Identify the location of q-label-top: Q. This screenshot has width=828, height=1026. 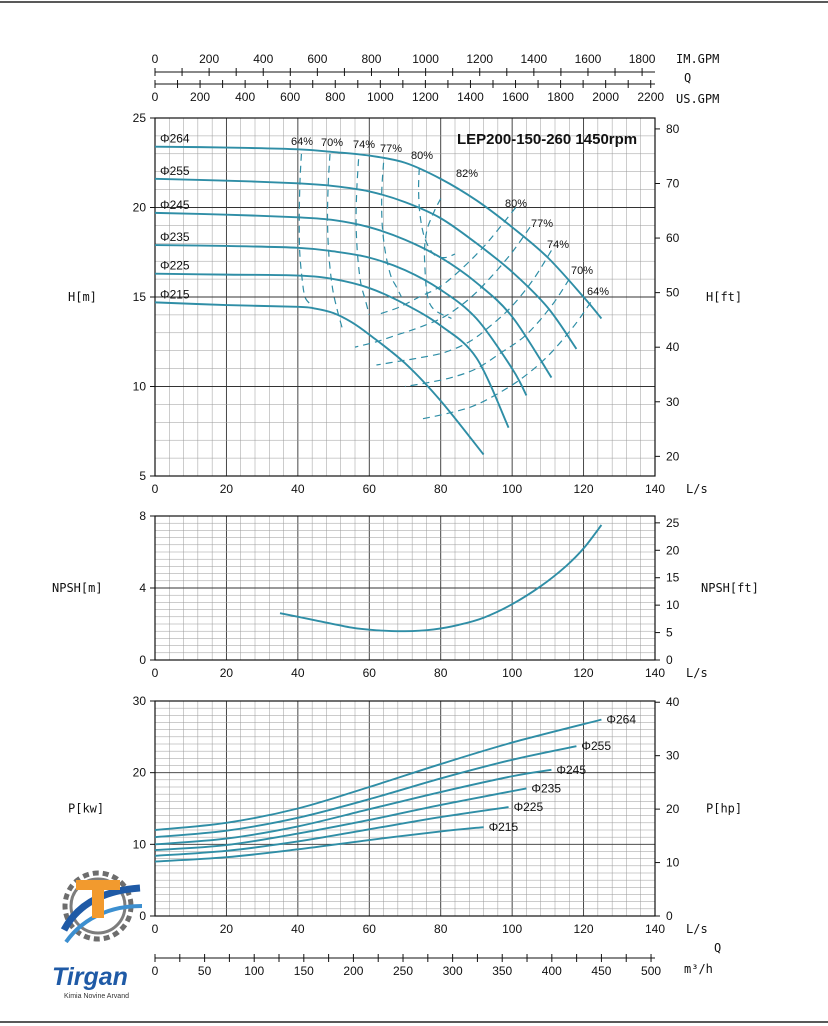
(687, 78).